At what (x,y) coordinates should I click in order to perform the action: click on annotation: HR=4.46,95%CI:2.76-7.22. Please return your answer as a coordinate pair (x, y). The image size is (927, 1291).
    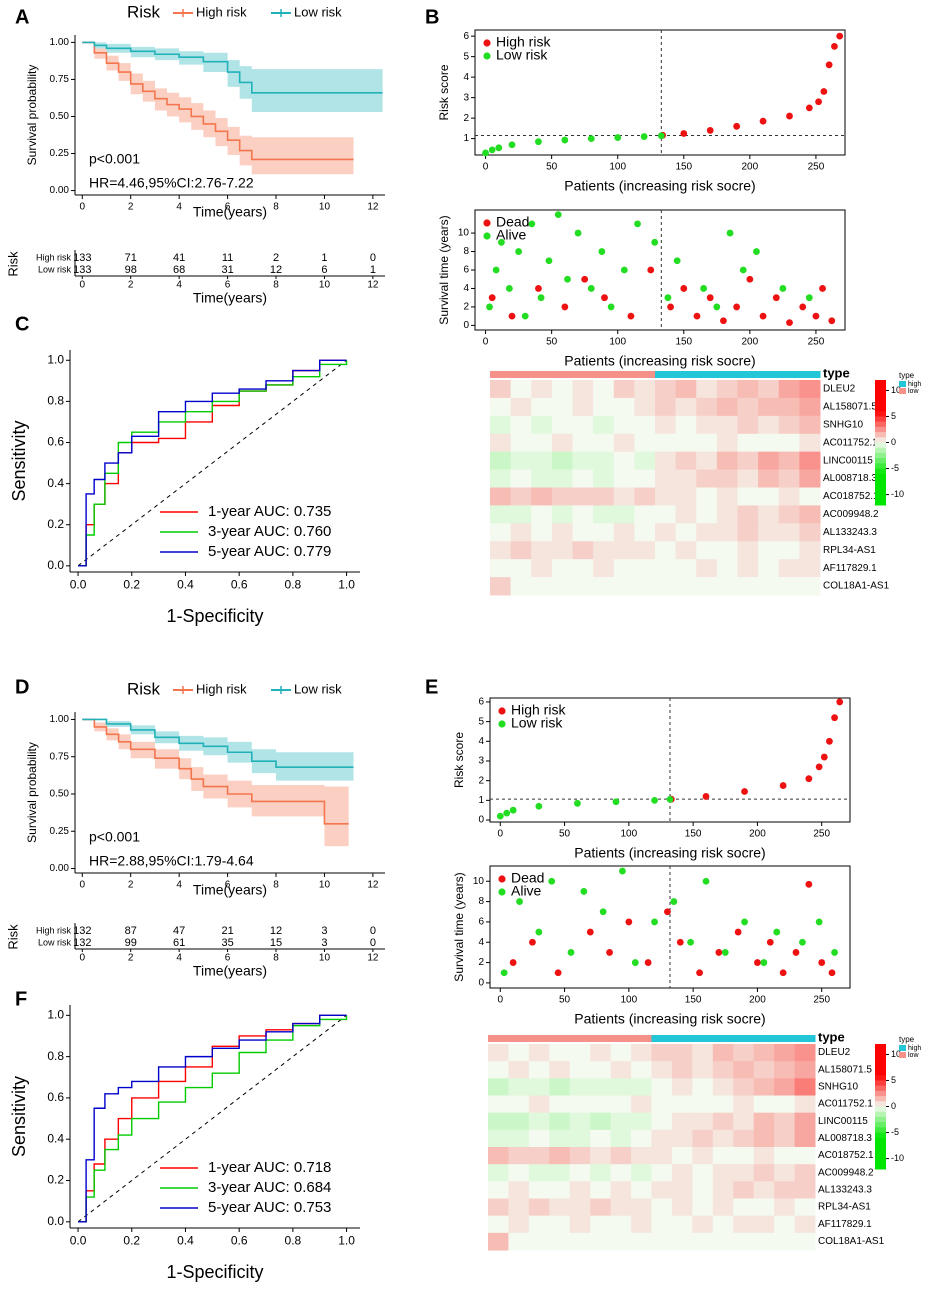
    Looking at the image, I should click on (171, 183).